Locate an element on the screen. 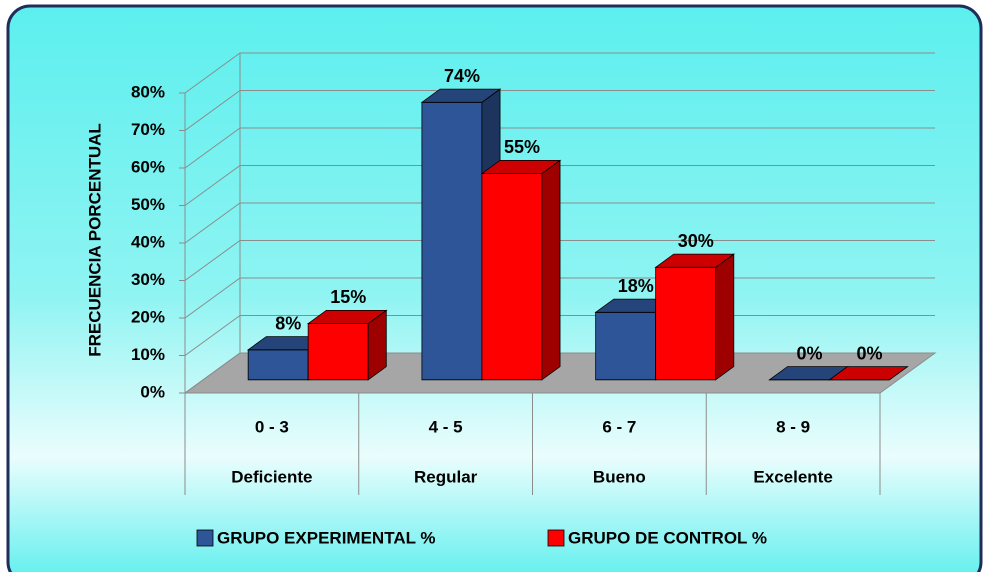 This screenshot has width=989, height=572. y-axis-title: FRECUENCIA PORCENTUAL is located at coordinates (94, 240).